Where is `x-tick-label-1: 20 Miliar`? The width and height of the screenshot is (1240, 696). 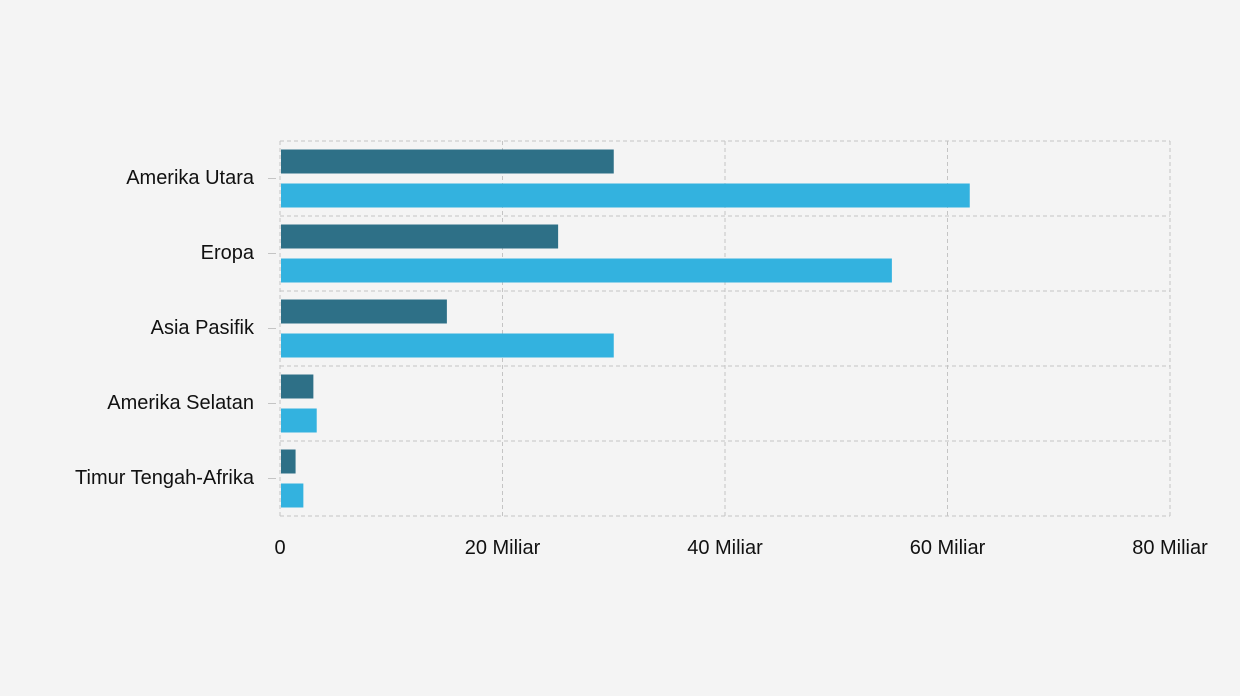 x-tick-label-1: 20 Miliar is located at coordinates (503, 548).